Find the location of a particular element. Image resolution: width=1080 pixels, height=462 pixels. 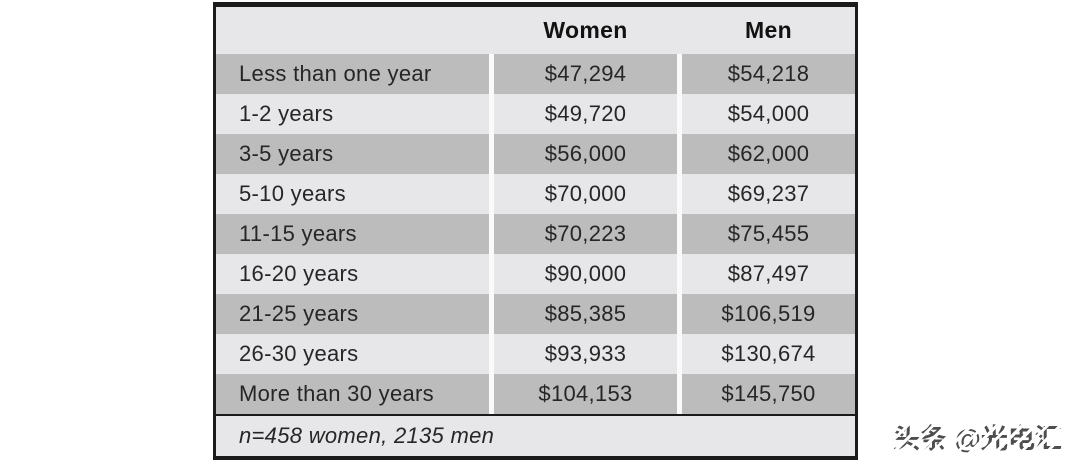

toutiao-watermark: 头条 @光电汇 is located at coordinates (977, 436).